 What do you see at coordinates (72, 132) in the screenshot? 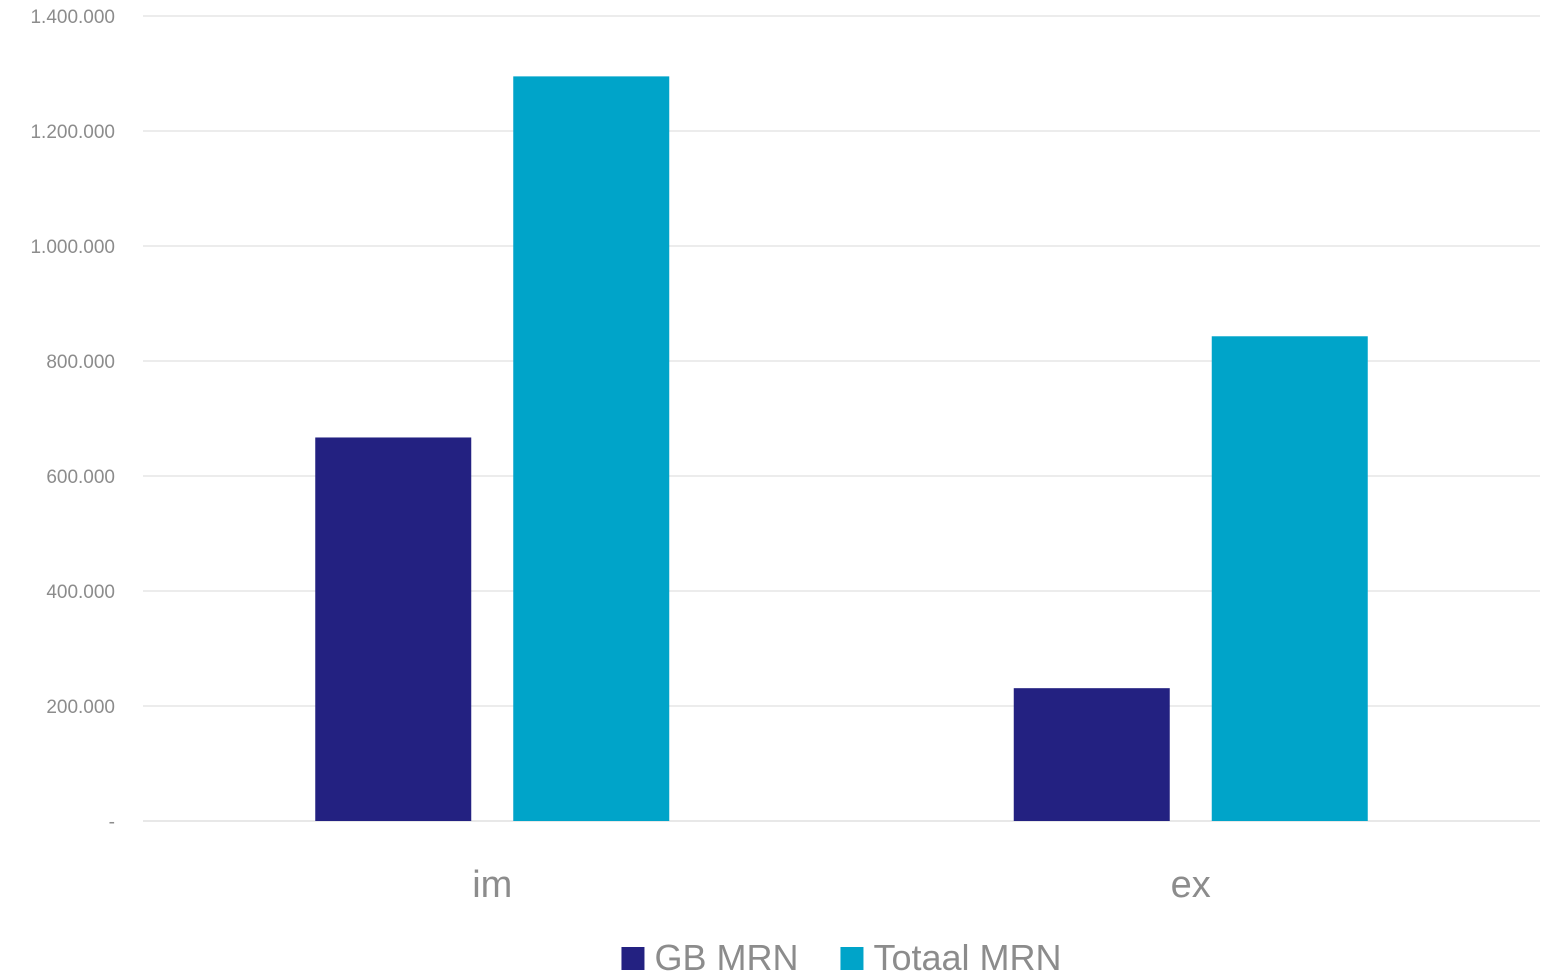
I see `y-tick-label: 1.200.000` at bounding box center [72, 132].